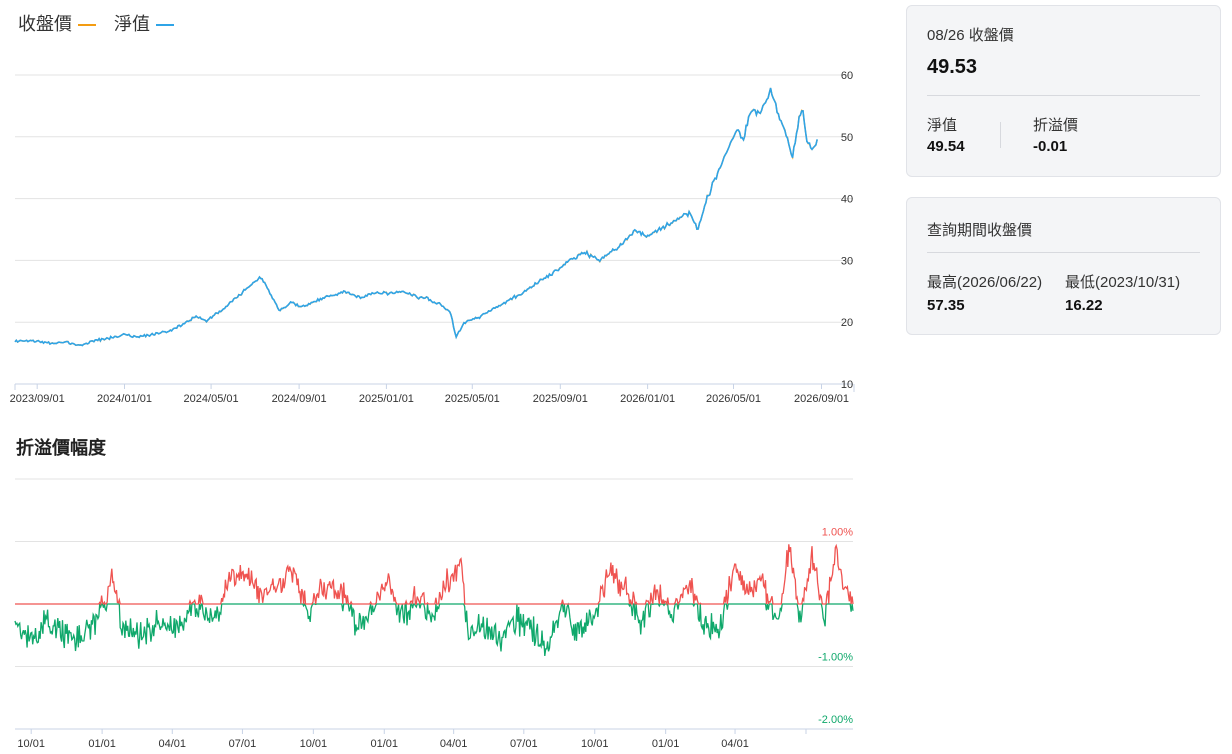 The height and width of the screenshot is (754, 1232). I want to click on x-tick-label: 2024/01/01, so click(124, 399).